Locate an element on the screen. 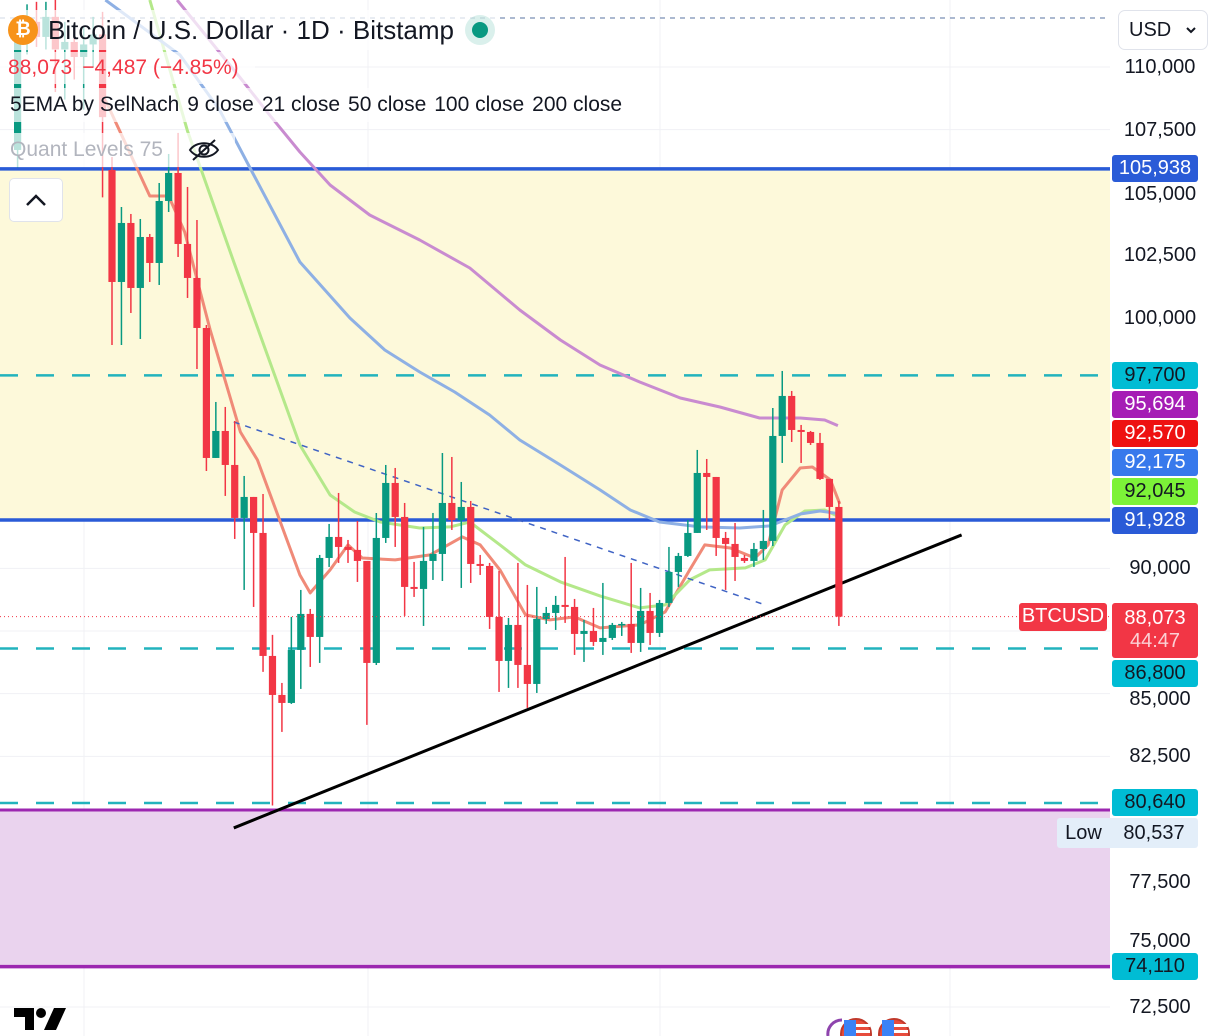 The image size is (1220, 1036). price-axis-label: 90,000 is located at coordinates (1160, 568).